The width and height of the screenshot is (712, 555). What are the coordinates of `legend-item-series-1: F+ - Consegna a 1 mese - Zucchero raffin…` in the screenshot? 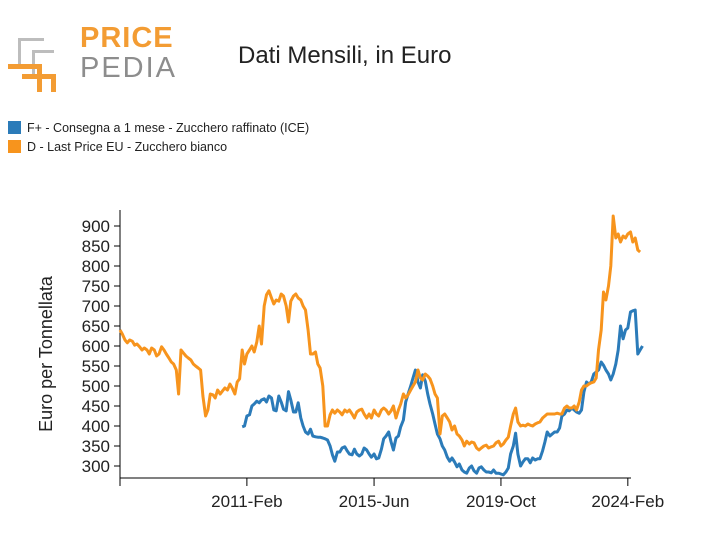 It's located at (158, 127).